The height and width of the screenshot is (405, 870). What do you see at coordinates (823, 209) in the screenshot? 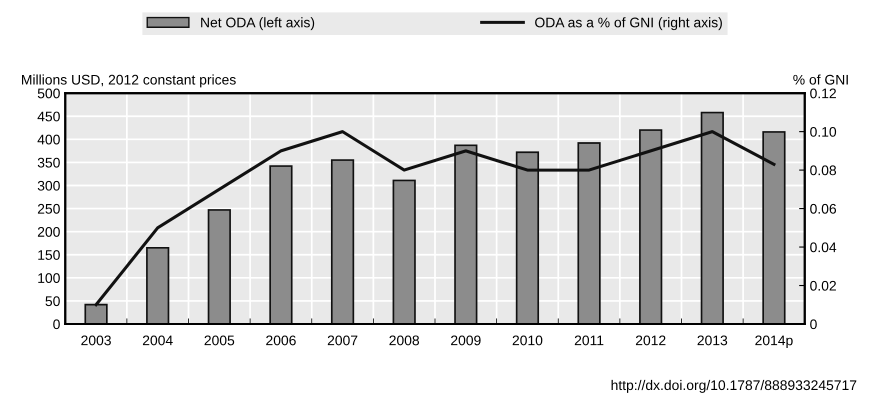
I see `y2-tick-label: 0.06` at bounding box center [823, 209].